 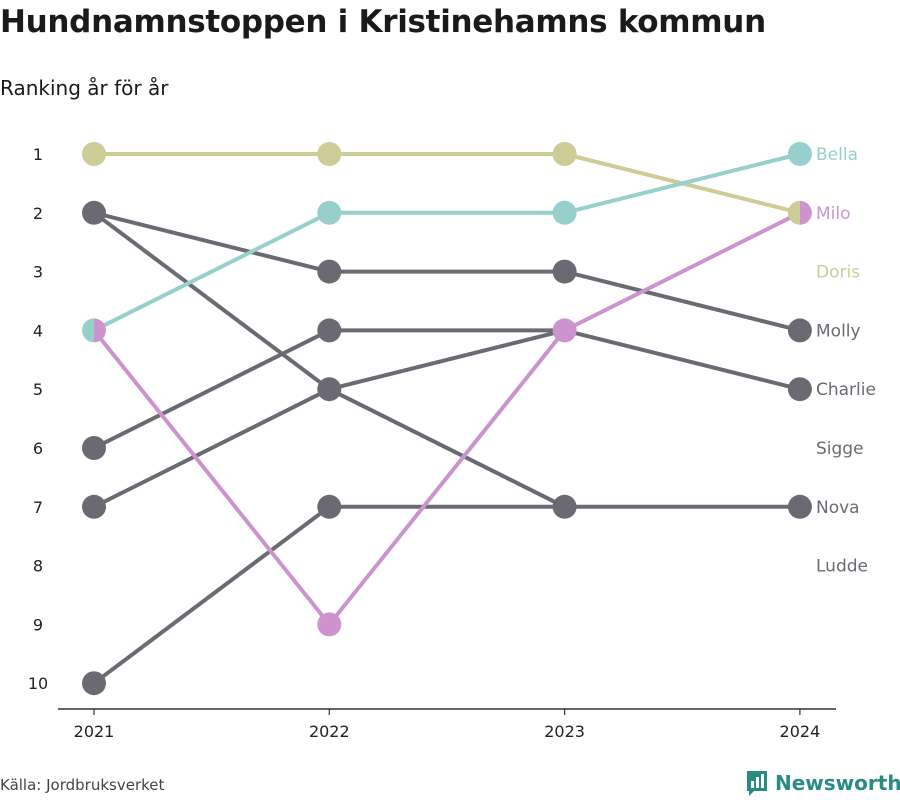 I want to click on series-line-doris, so click(x=447, y=183).